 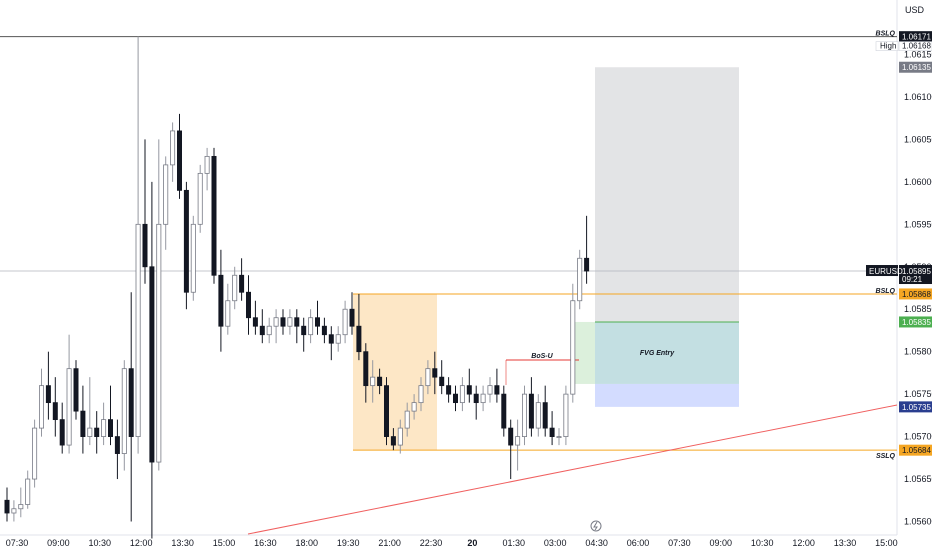 What do you see at coordinates (667, 194) in the screenshot?
I see `target-zone` at bounding box center [667, 194].